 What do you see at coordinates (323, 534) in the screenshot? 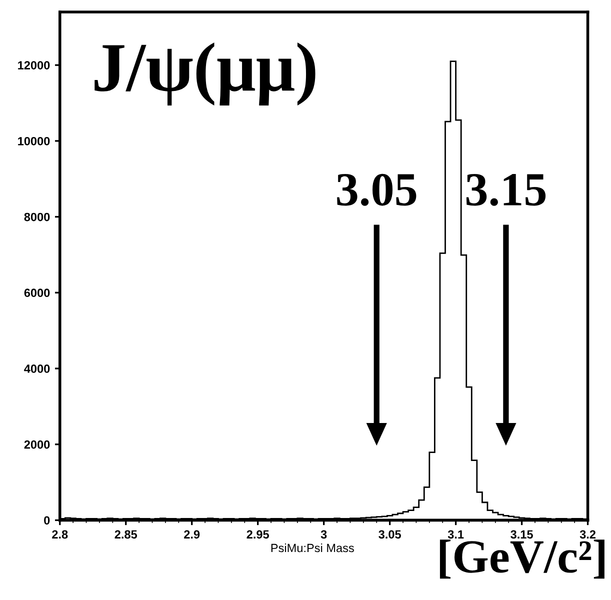
I see `x-tick-label: 3` at bounding box center [323, 534].